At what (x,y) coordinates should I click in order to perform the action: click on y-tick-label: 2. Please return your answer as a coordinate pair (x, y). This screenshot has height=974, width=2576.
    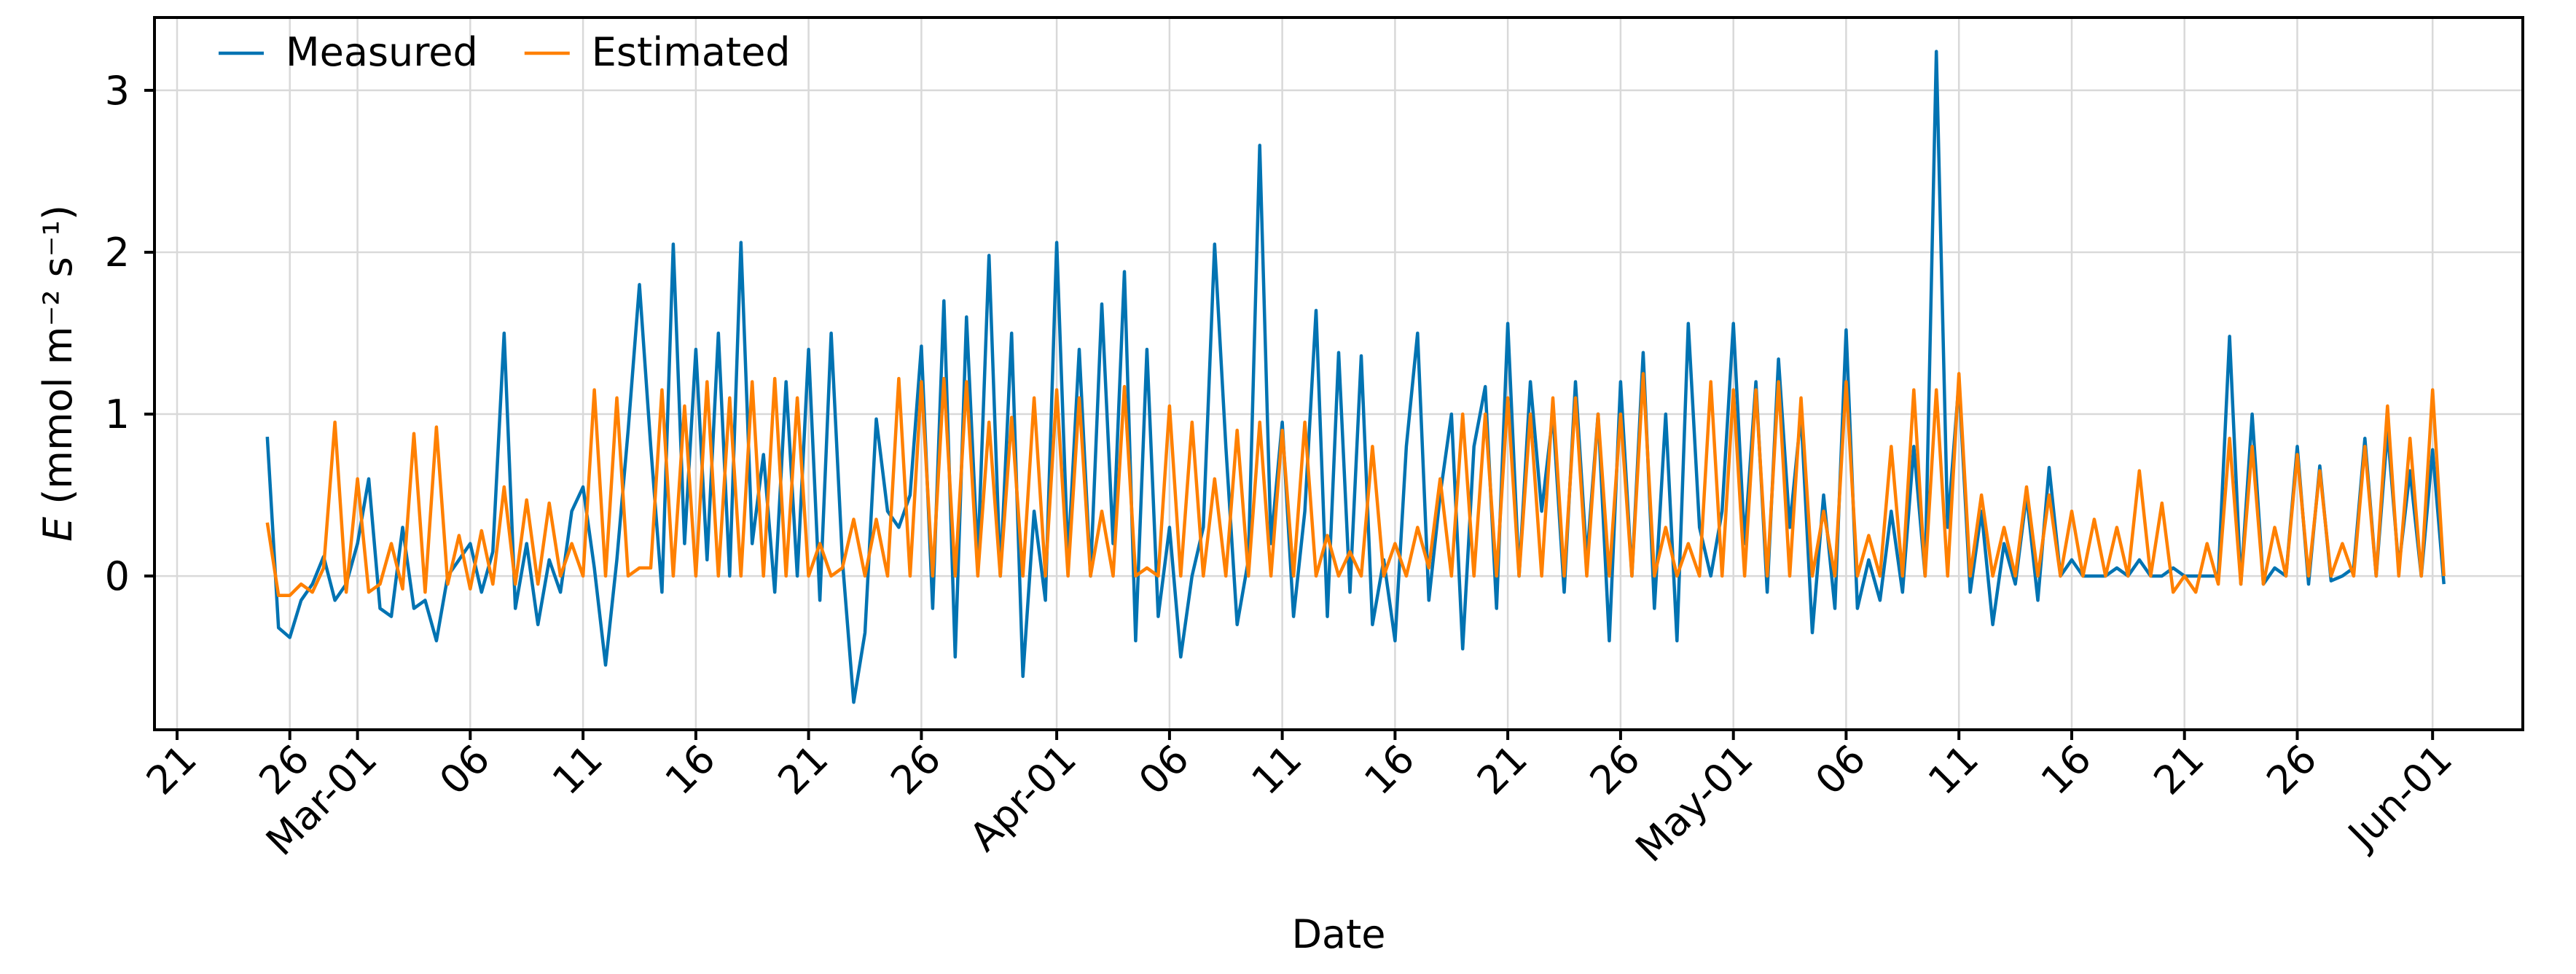
    Looking at the image, I should click on (117, 253).